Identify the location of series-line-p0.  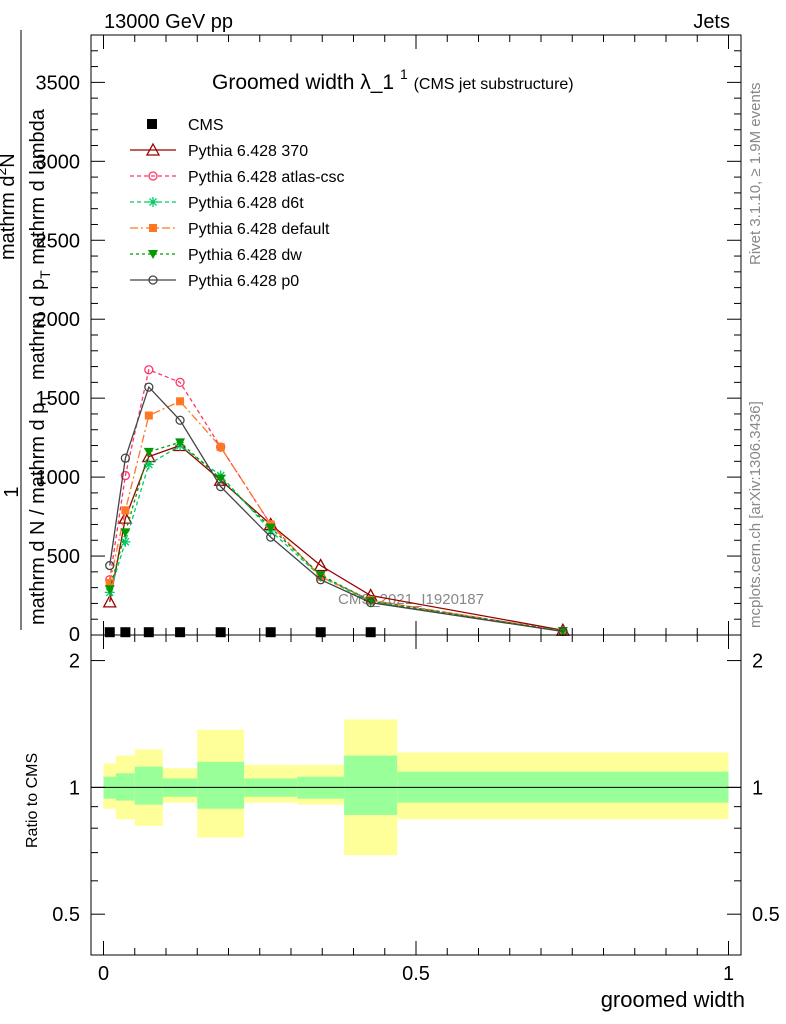
(336, 509).